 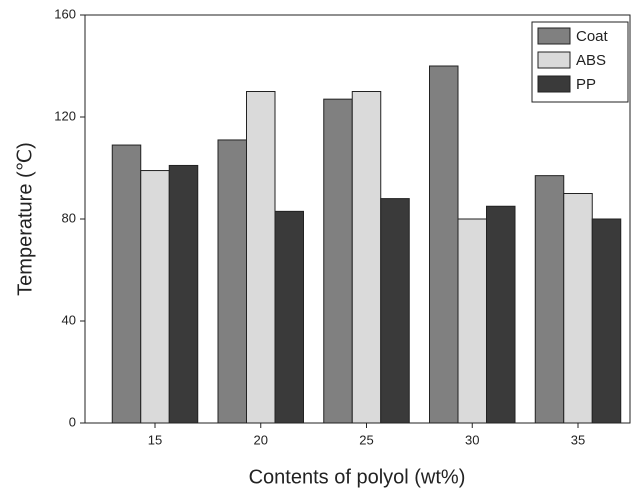 What do you see at coordinates (591, 60) in the screenshot?
I see `legend-label: ABS` at bounding box center [591, 60].